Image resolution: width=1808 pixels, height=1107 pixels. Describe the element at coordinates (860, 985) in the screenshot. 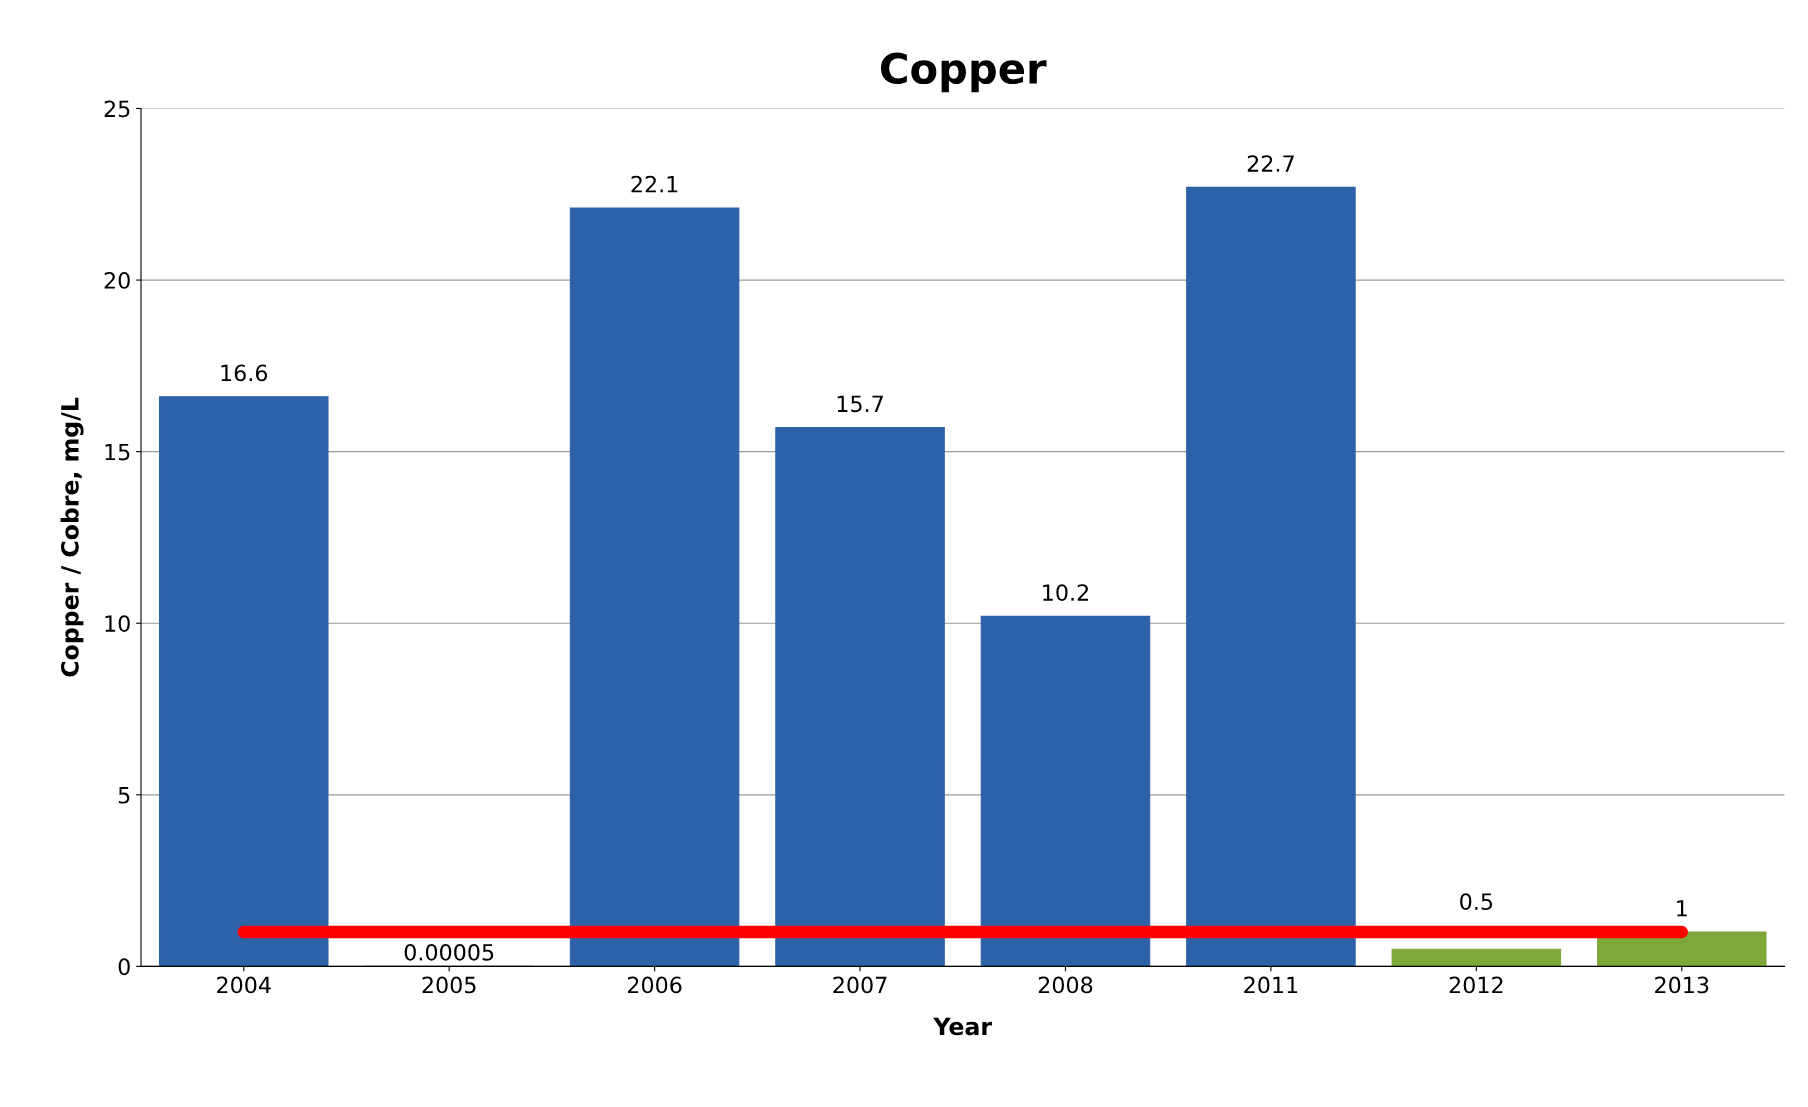

I see `x-tick-label: 2007` at that location.